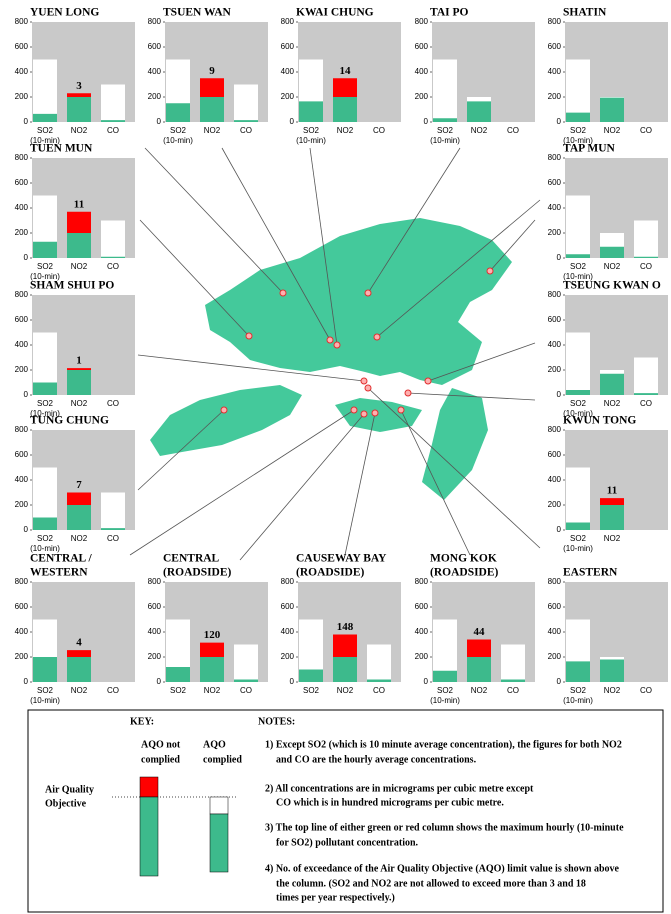  Describe the element at coordinates (219, 843) in the screenshot. I see `key-green` at that location.